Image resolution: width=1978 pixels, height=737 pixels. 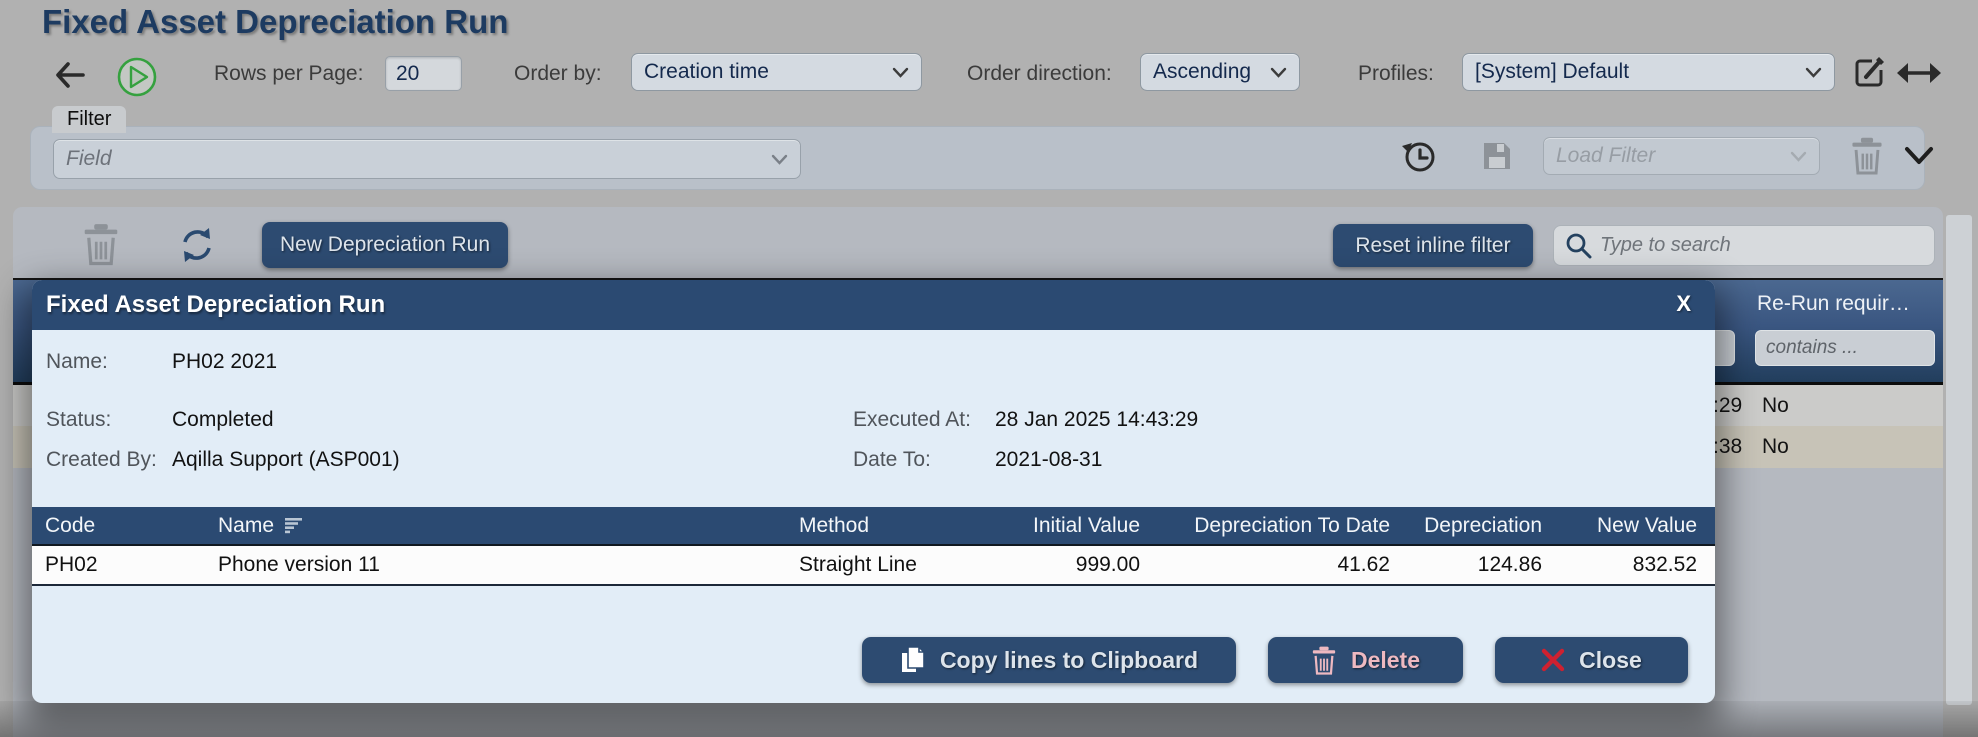 What do you see at coordinates (1683, 303) in the screenshot?
I see `dialog-close-x: X` at bounding box center [1683, 303].